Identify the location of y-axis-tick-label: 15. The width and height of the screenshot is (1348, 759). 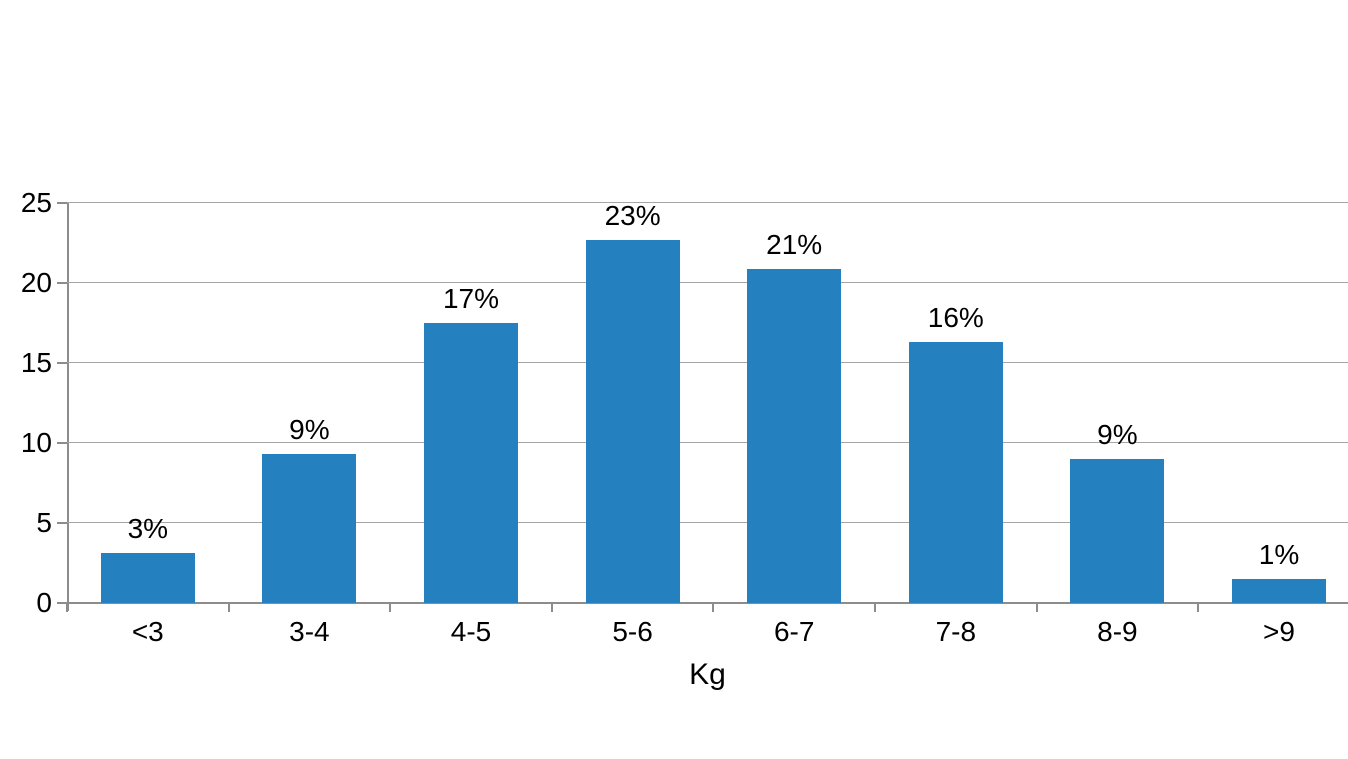
(36, 362).